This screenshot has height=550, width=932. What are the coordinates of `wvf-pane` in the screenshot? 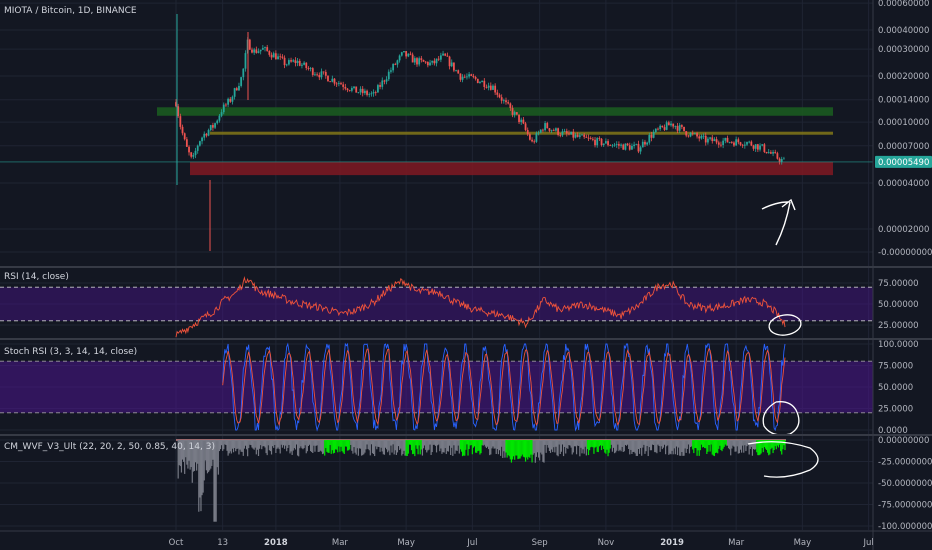 It's located at (481, 480).